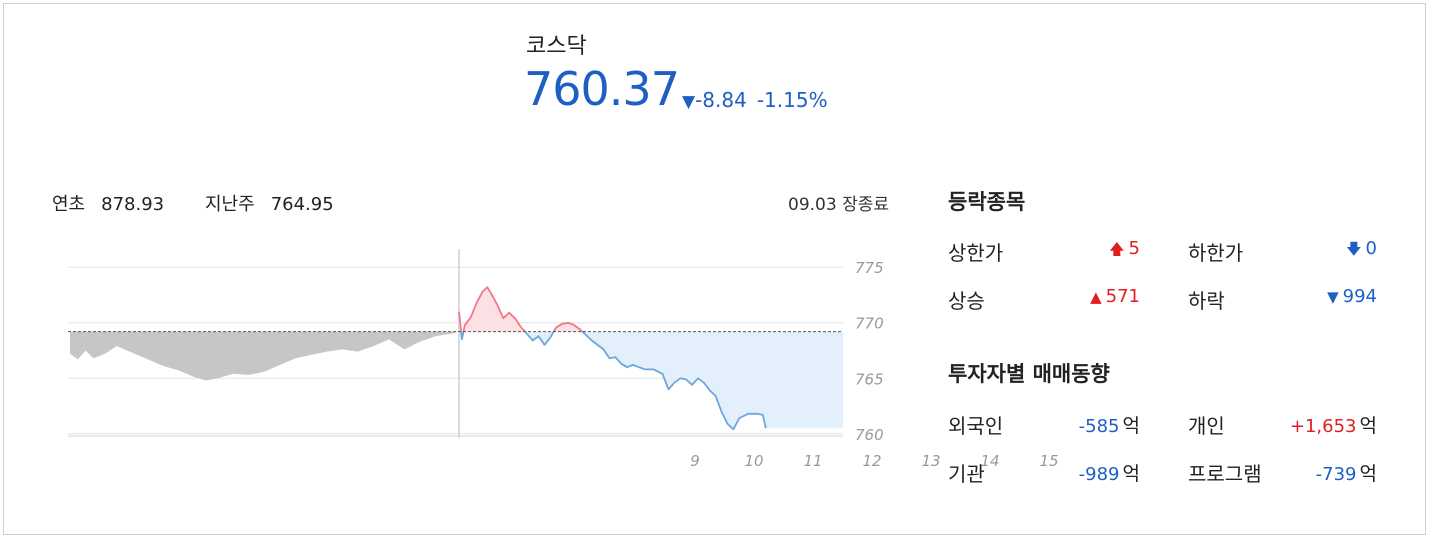 This screenshot has width=1432, height=542. I want to click on ytd-label: 연초, so click(69, 204).